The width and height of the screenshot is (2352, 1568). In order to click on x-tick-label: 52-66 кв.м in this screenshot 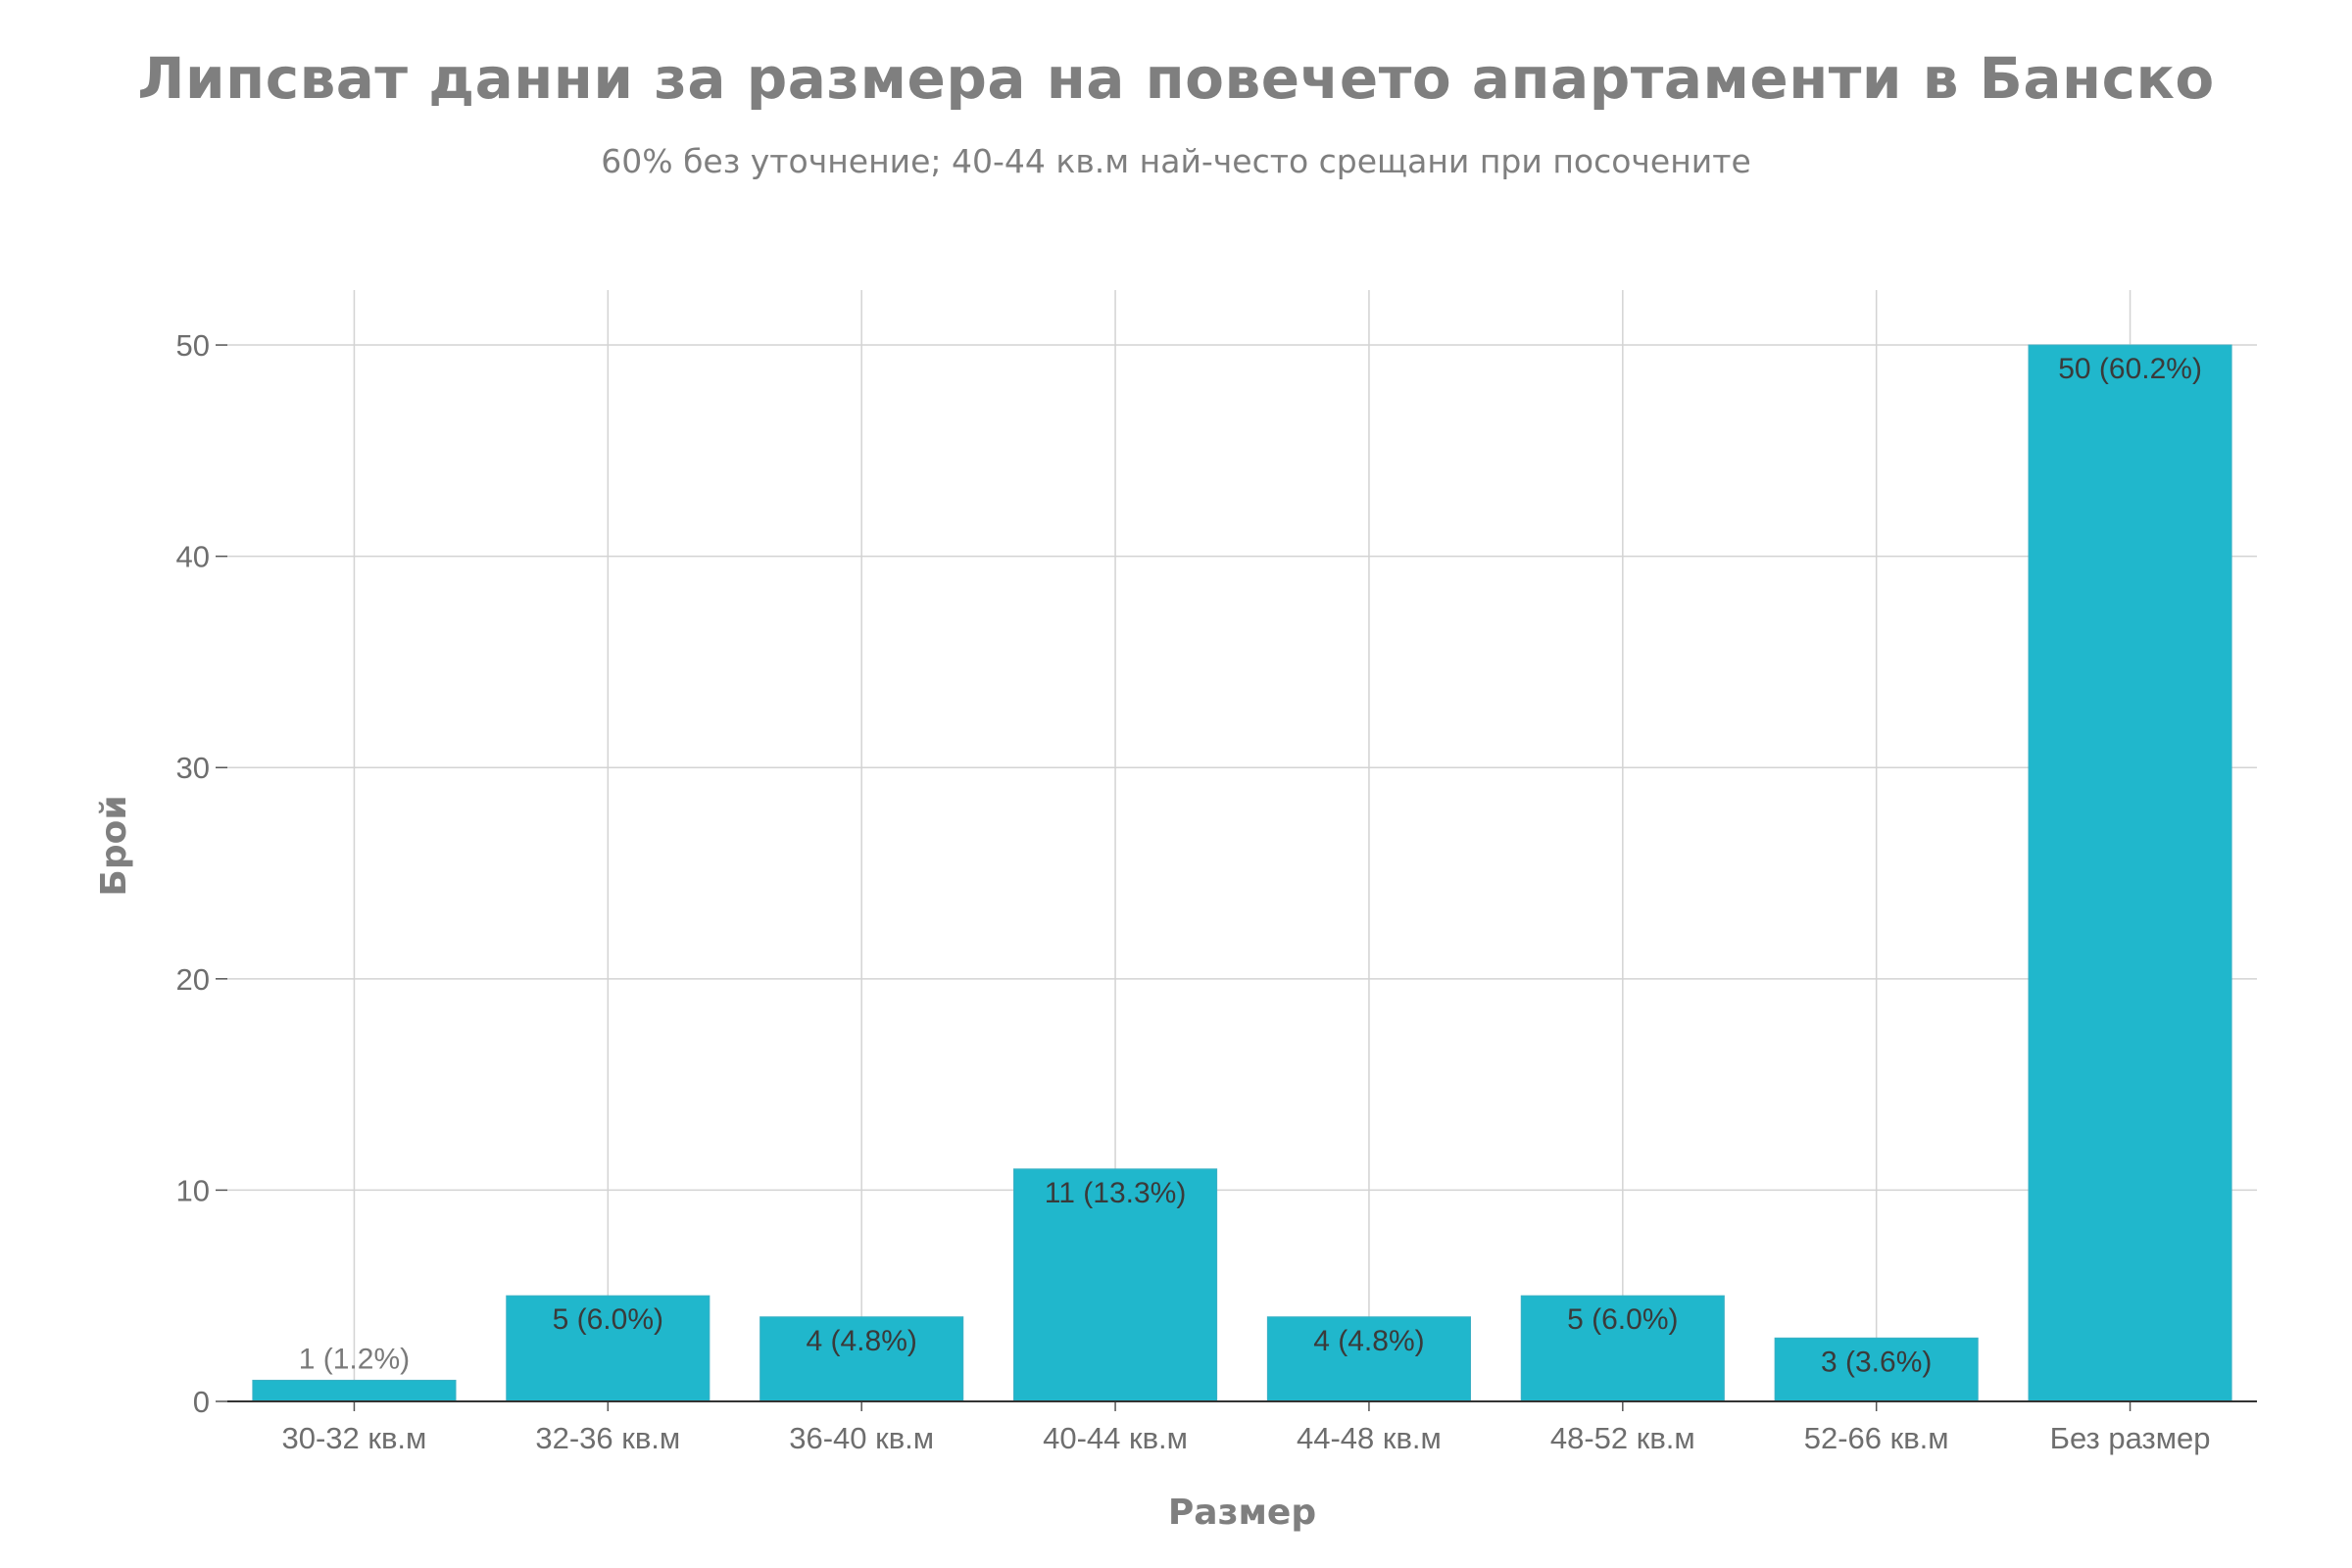, I will do `click(1876, 1438)`.